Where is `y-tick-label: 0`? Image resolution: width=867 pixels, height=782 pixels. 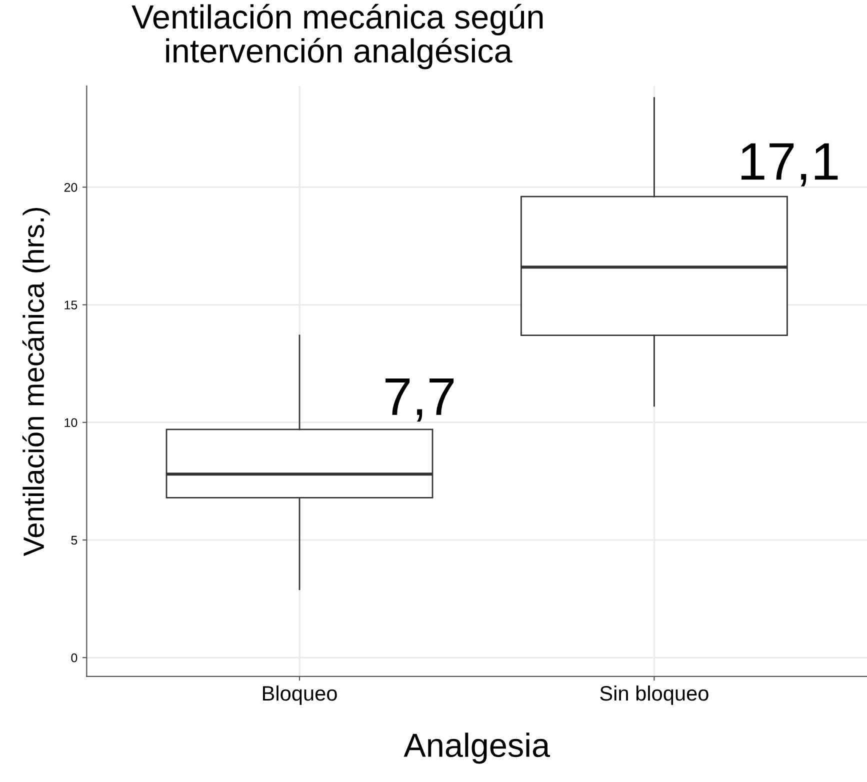 y-tick-label: 0 is located at coordinates (74, 657).